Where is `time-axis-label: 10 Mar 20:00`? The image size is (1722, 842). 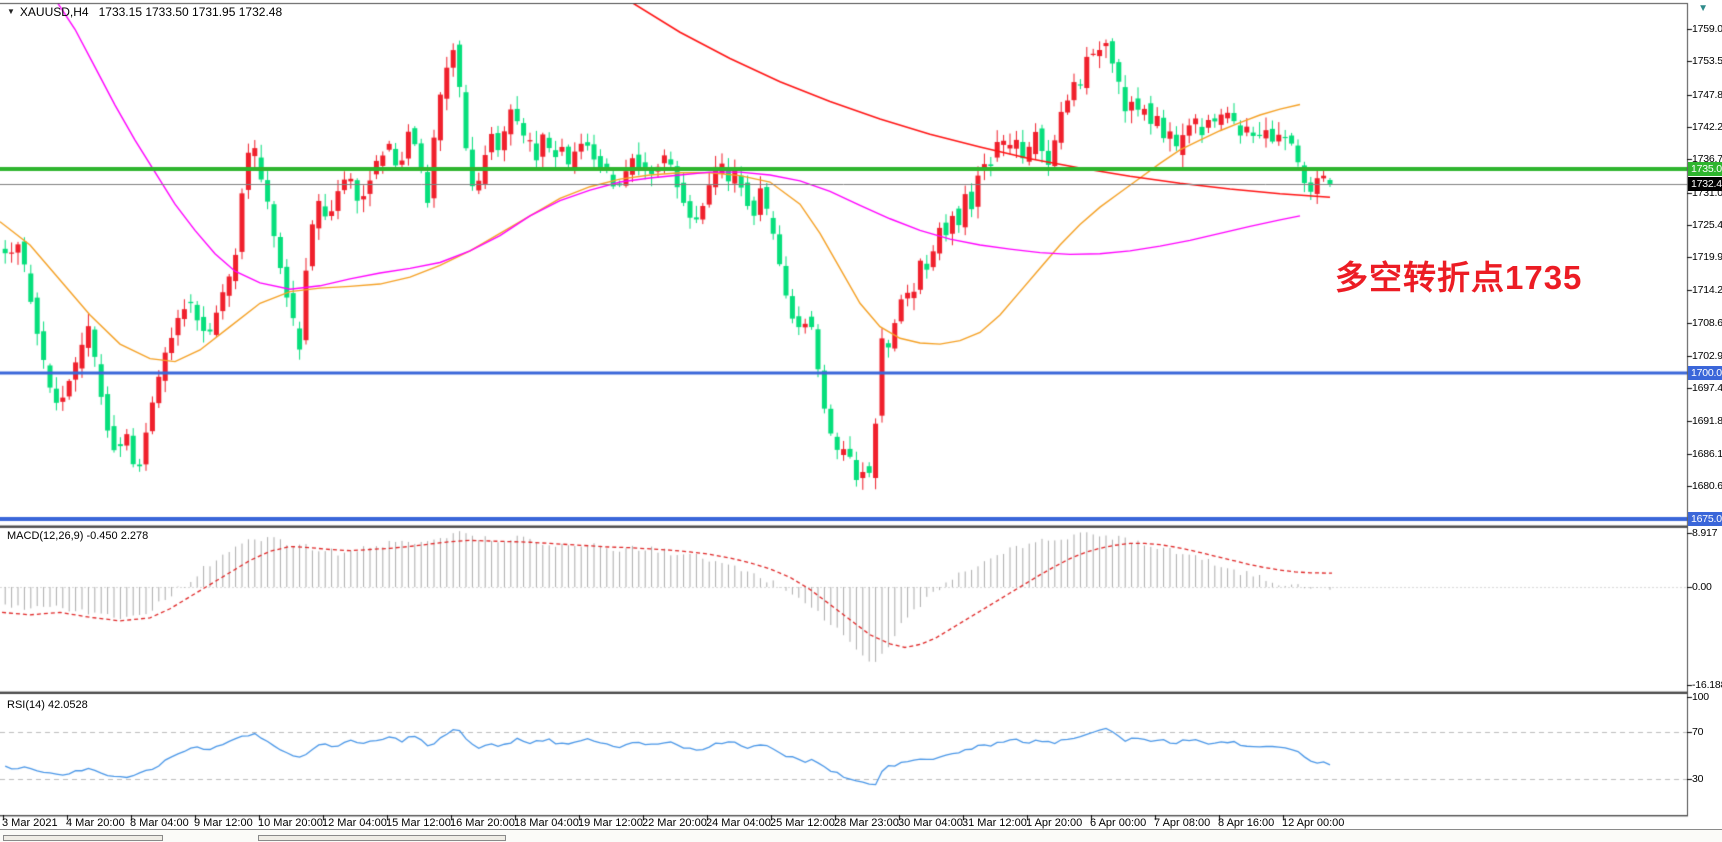
time-axis-label: 10 Mar 20:00 is located at coordinates (290, 823).